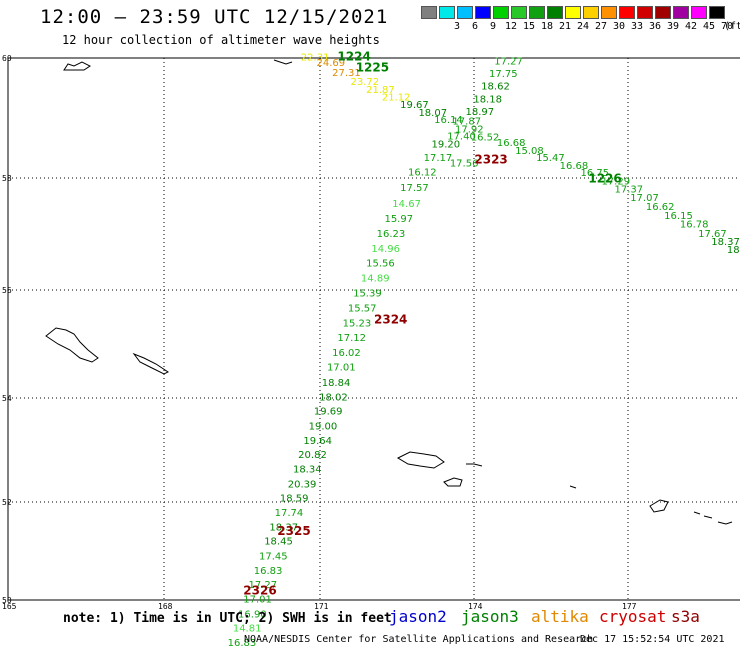 The height and width of the screenshot is (650, 740). What do you see at coordinates (560, 616) in the screenshot?
I see `satellite-name: altika` at bounding box center [560, 616].